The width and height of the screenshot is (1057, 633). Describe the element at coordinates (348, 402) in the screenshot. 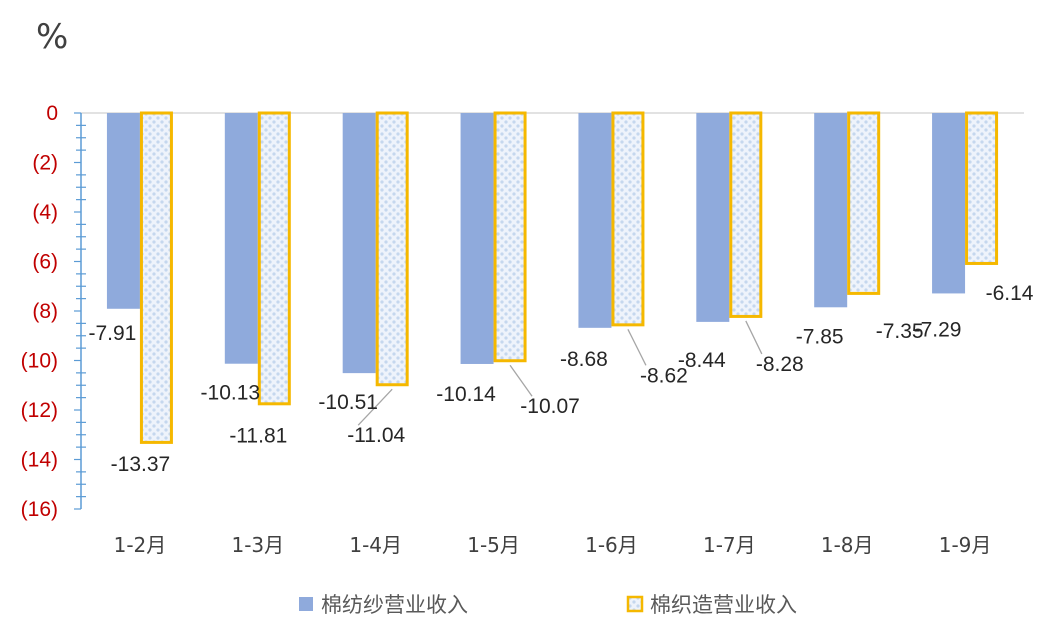

I see `data-label-cotton-yarn: -10.51` at that location.